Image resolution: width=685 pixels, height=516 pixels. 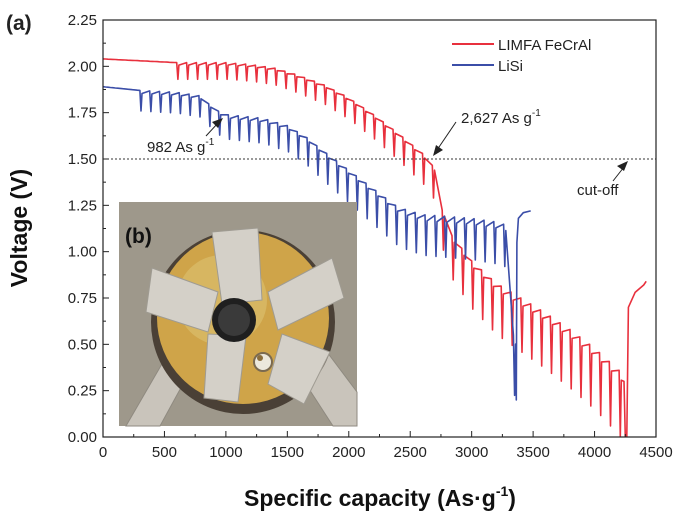 I want to click on y-tick-label: 0.75, so click(x=82, y=298).